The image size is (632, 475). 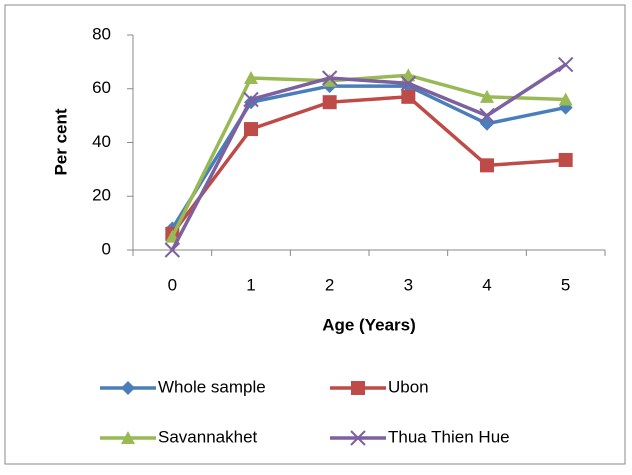 I want to click on legend-label: Savannakhet, so click(x=208, y=436).